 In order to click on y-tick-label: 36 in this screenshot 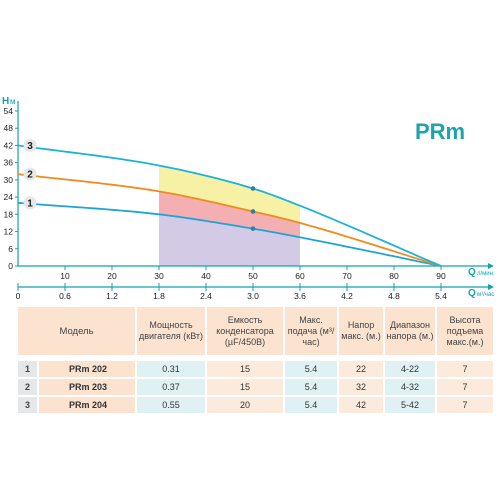, I will do `click(9, 163)`.